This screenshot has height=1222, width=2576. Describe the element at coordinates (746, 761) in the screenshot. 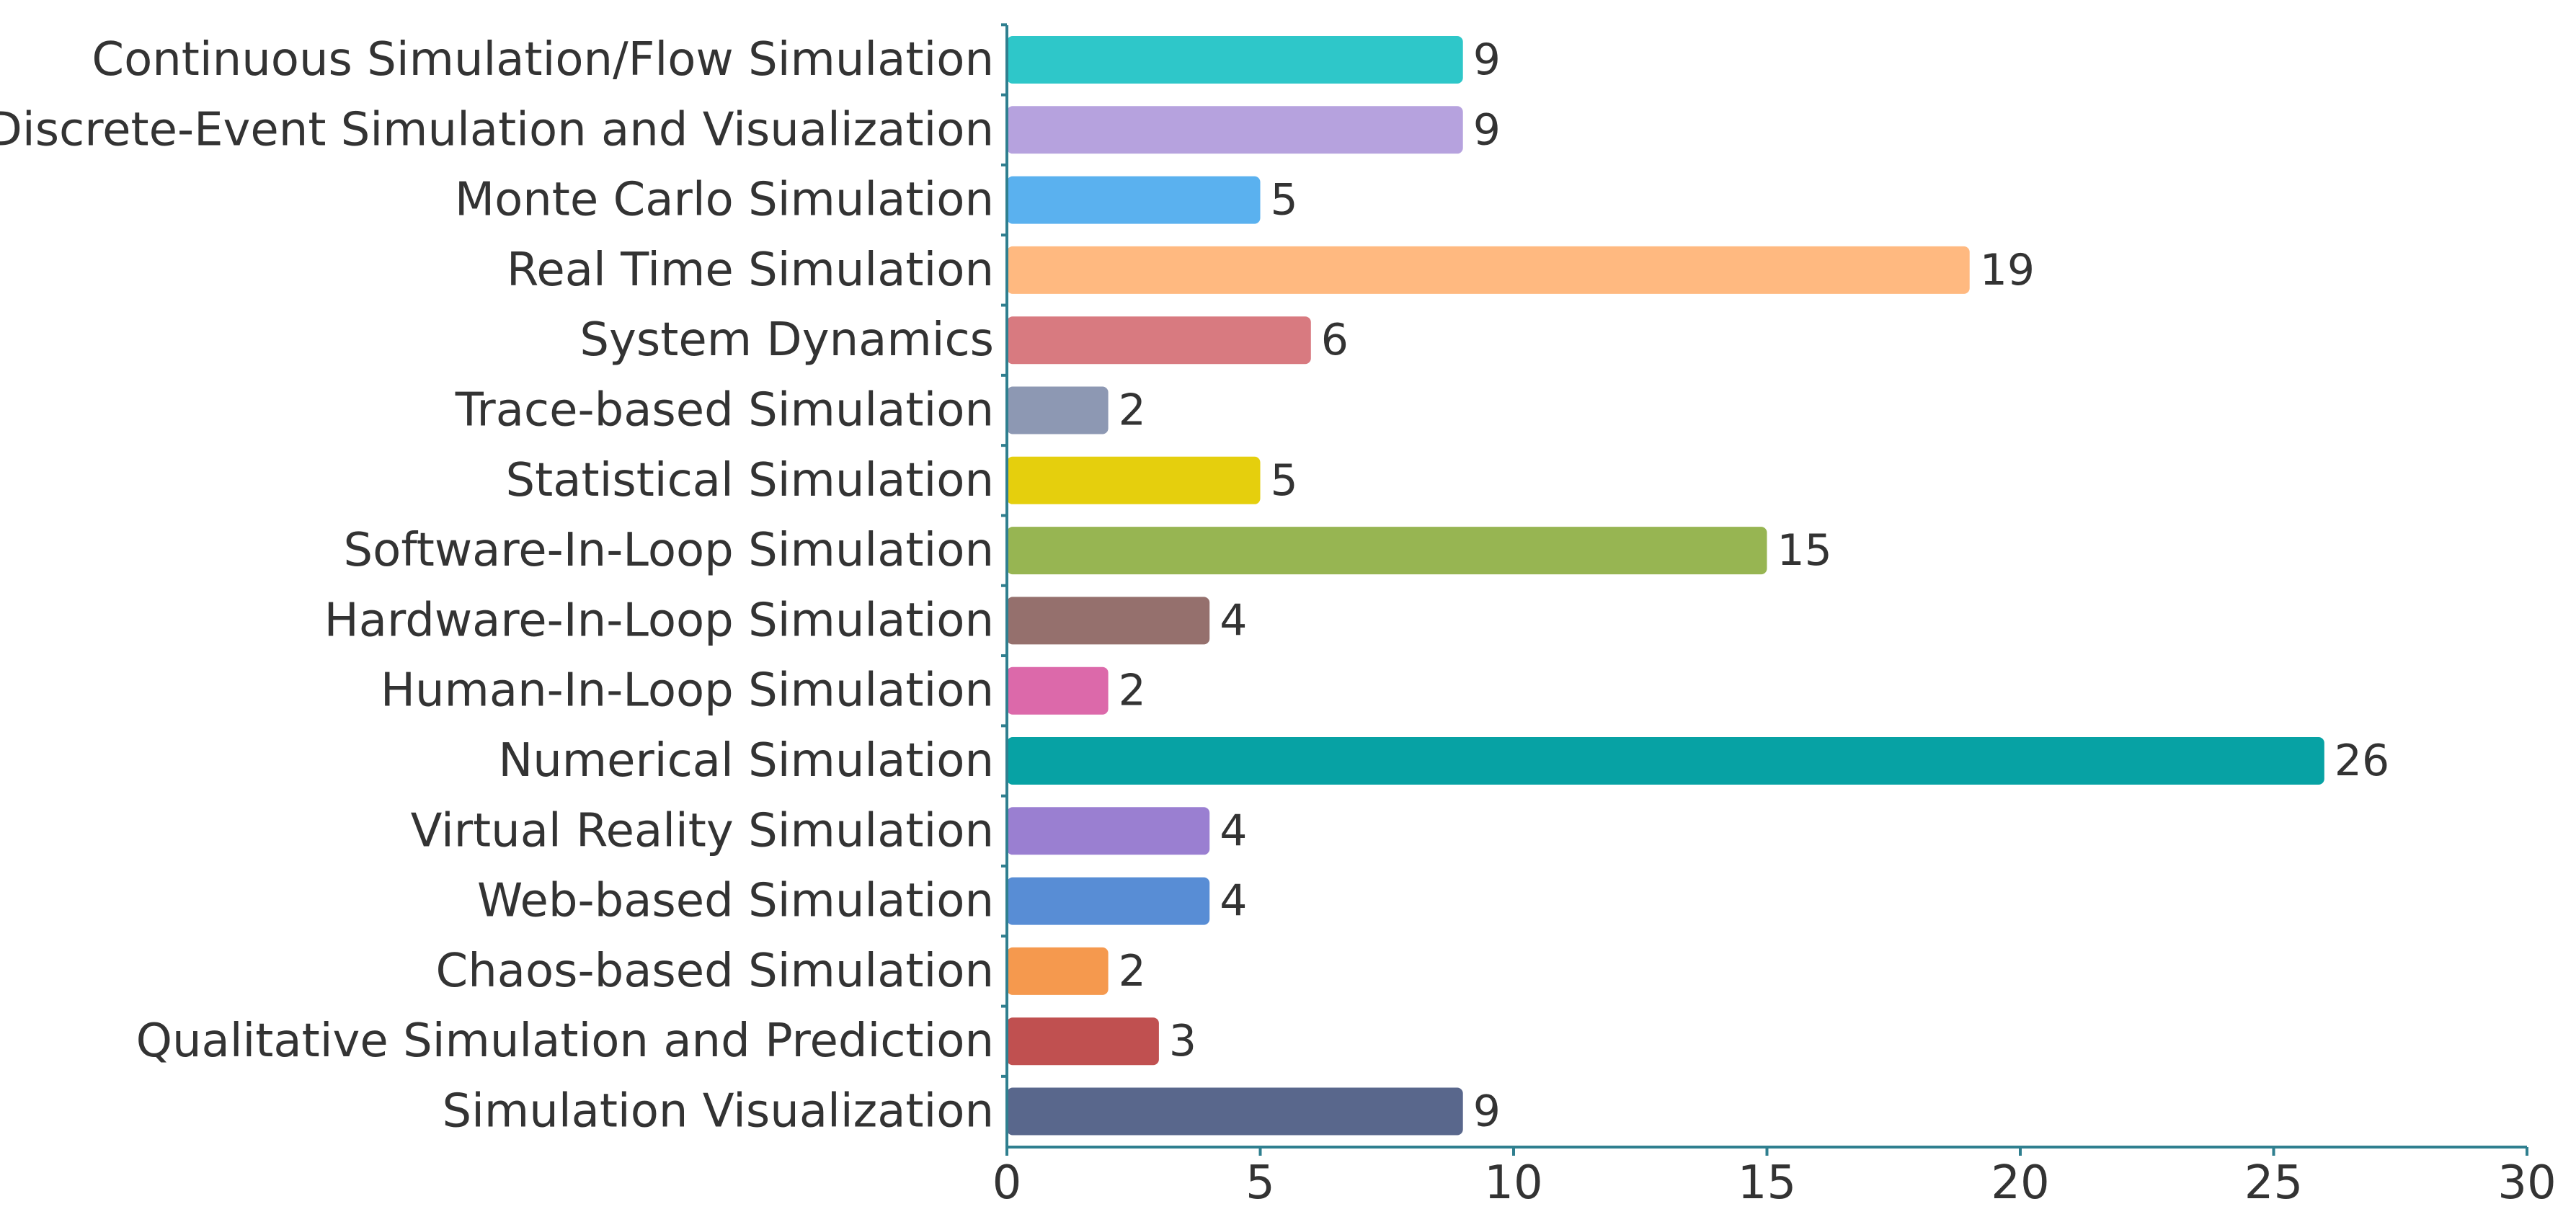

I see `category-label: Numerical Simulation` at that location.